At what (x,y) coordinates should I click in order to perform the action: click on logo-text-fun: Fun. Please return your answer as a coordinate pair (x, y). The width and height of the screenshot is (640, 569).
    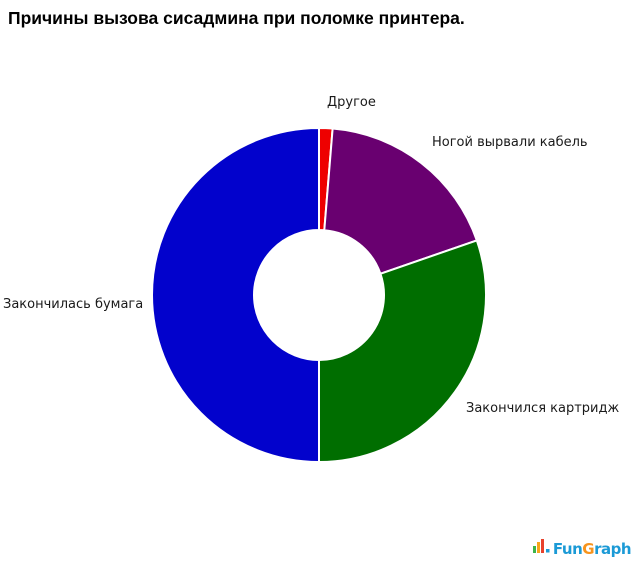
    Looking at the image, I should click on (567, 549).